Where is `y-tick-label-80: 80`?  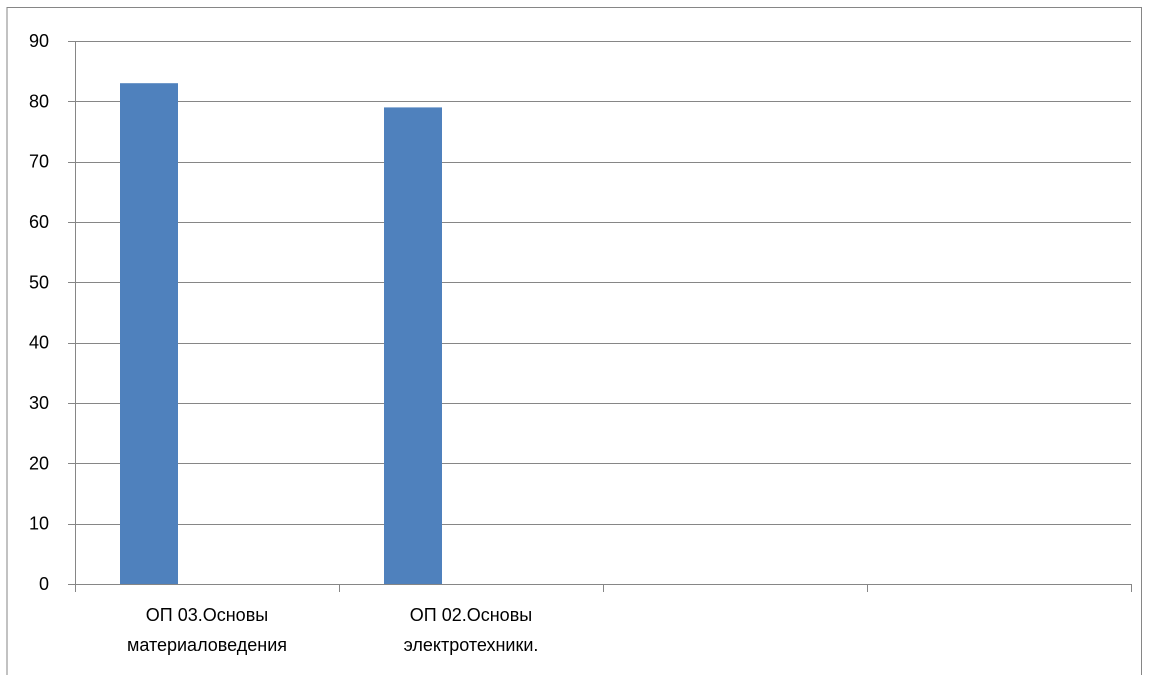
y-tick-label-80: 80 is located at coordinates (39, 101).